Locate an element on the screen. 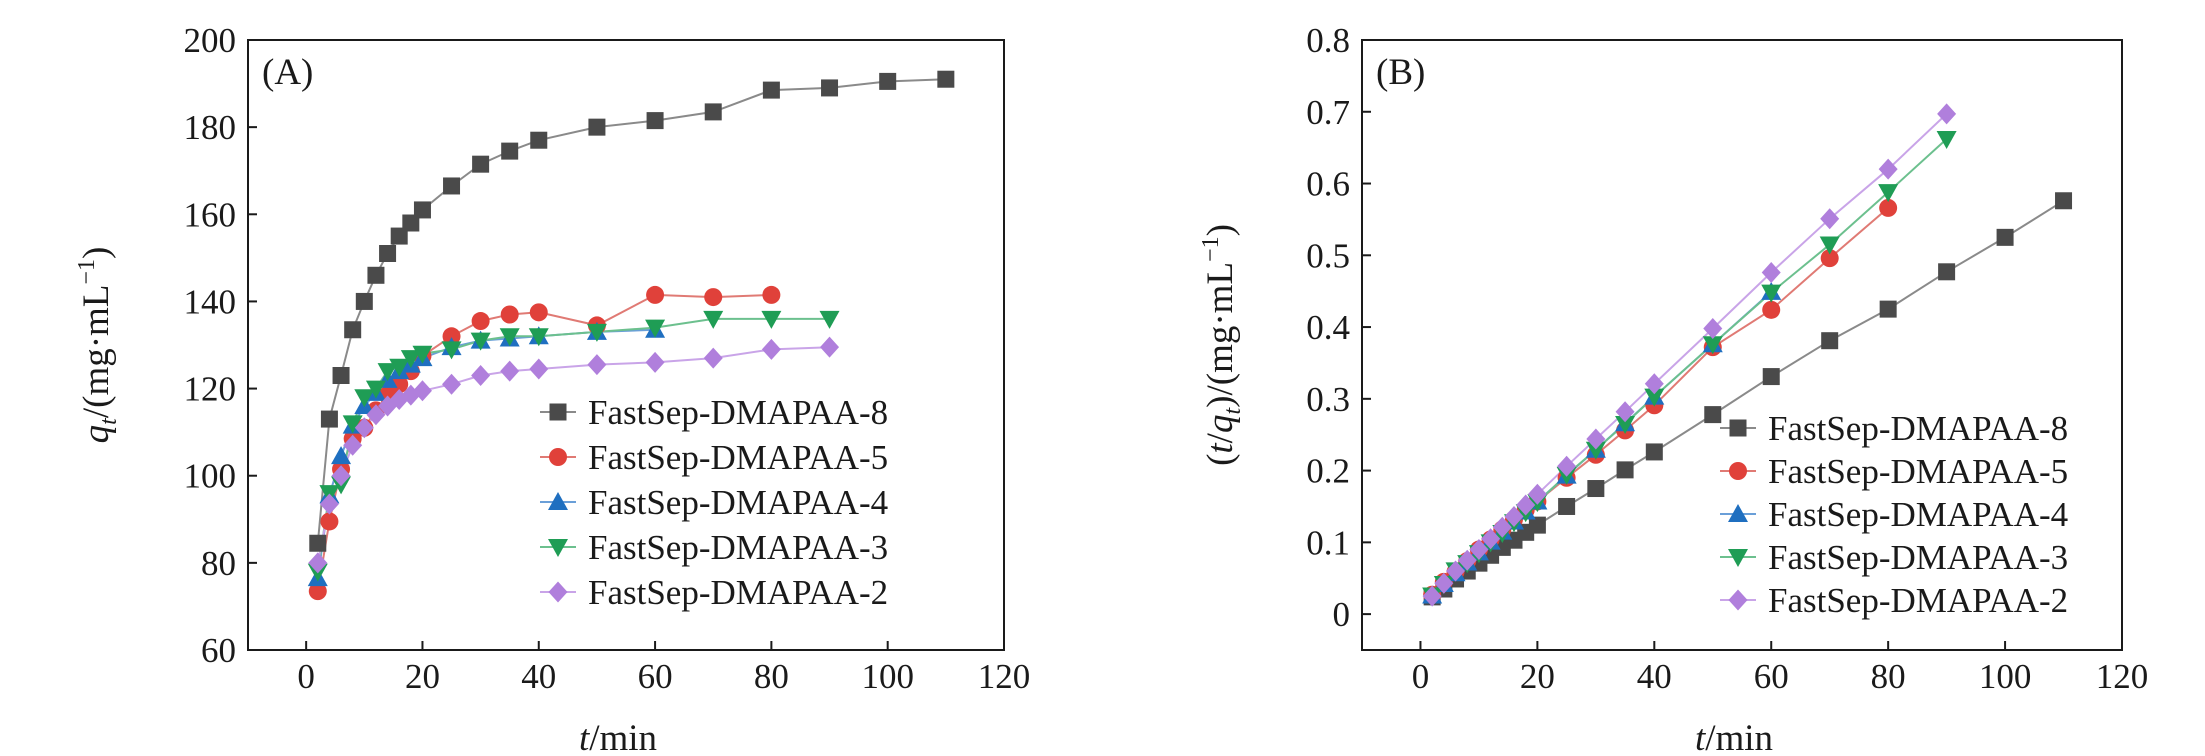  panel-label: (A) is located at coordinates (287, 72).